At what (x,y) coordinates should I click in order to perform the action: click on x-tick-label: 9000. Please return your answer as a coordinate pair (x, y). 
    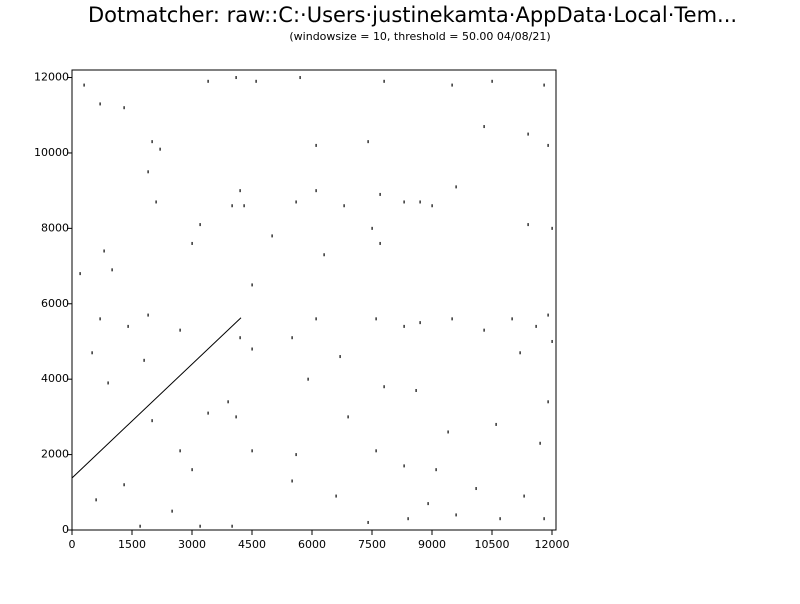
    Looking at the image, I should click on (432, 544).